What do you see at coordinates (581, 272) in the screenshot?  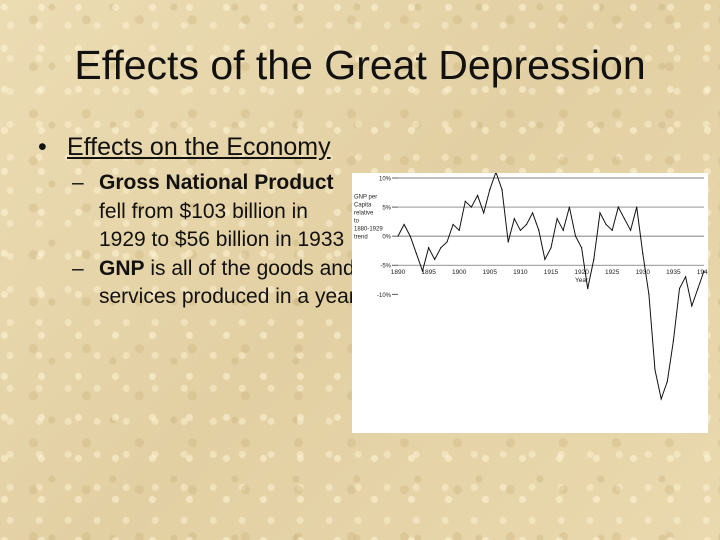 I see `x-tick-label: 1920` at bounding box center [581, 272].